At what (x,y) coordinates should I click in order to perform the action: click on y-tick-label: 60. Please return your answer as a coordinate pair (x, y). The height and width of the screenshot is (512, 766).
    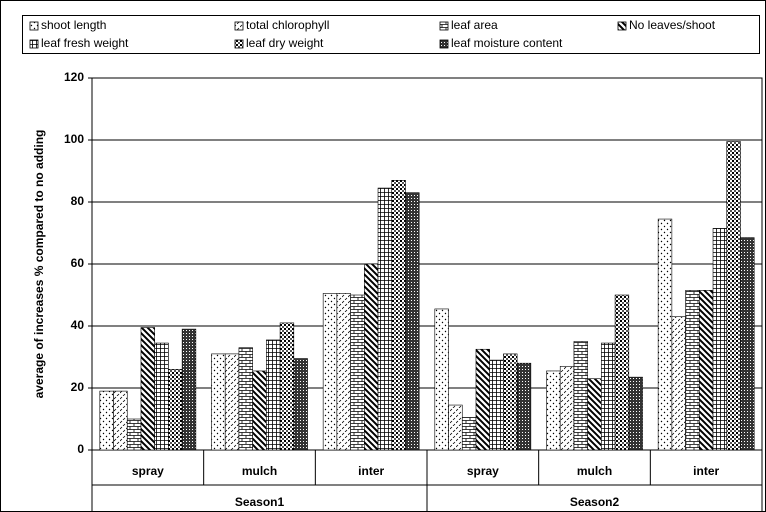
    Looking at the image, I should click on (78, 263).